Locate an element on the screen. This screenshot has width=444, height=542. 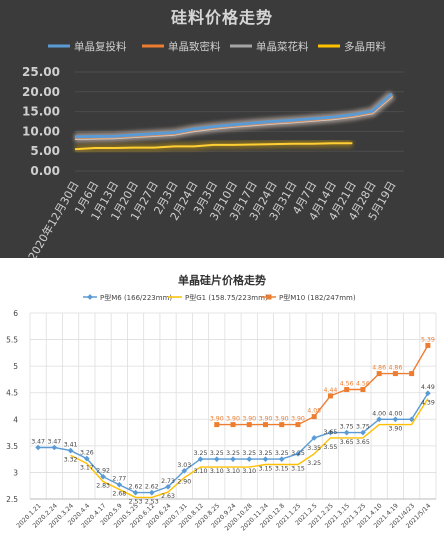
data-label: 2.63 is located at coordinates (168, 496).